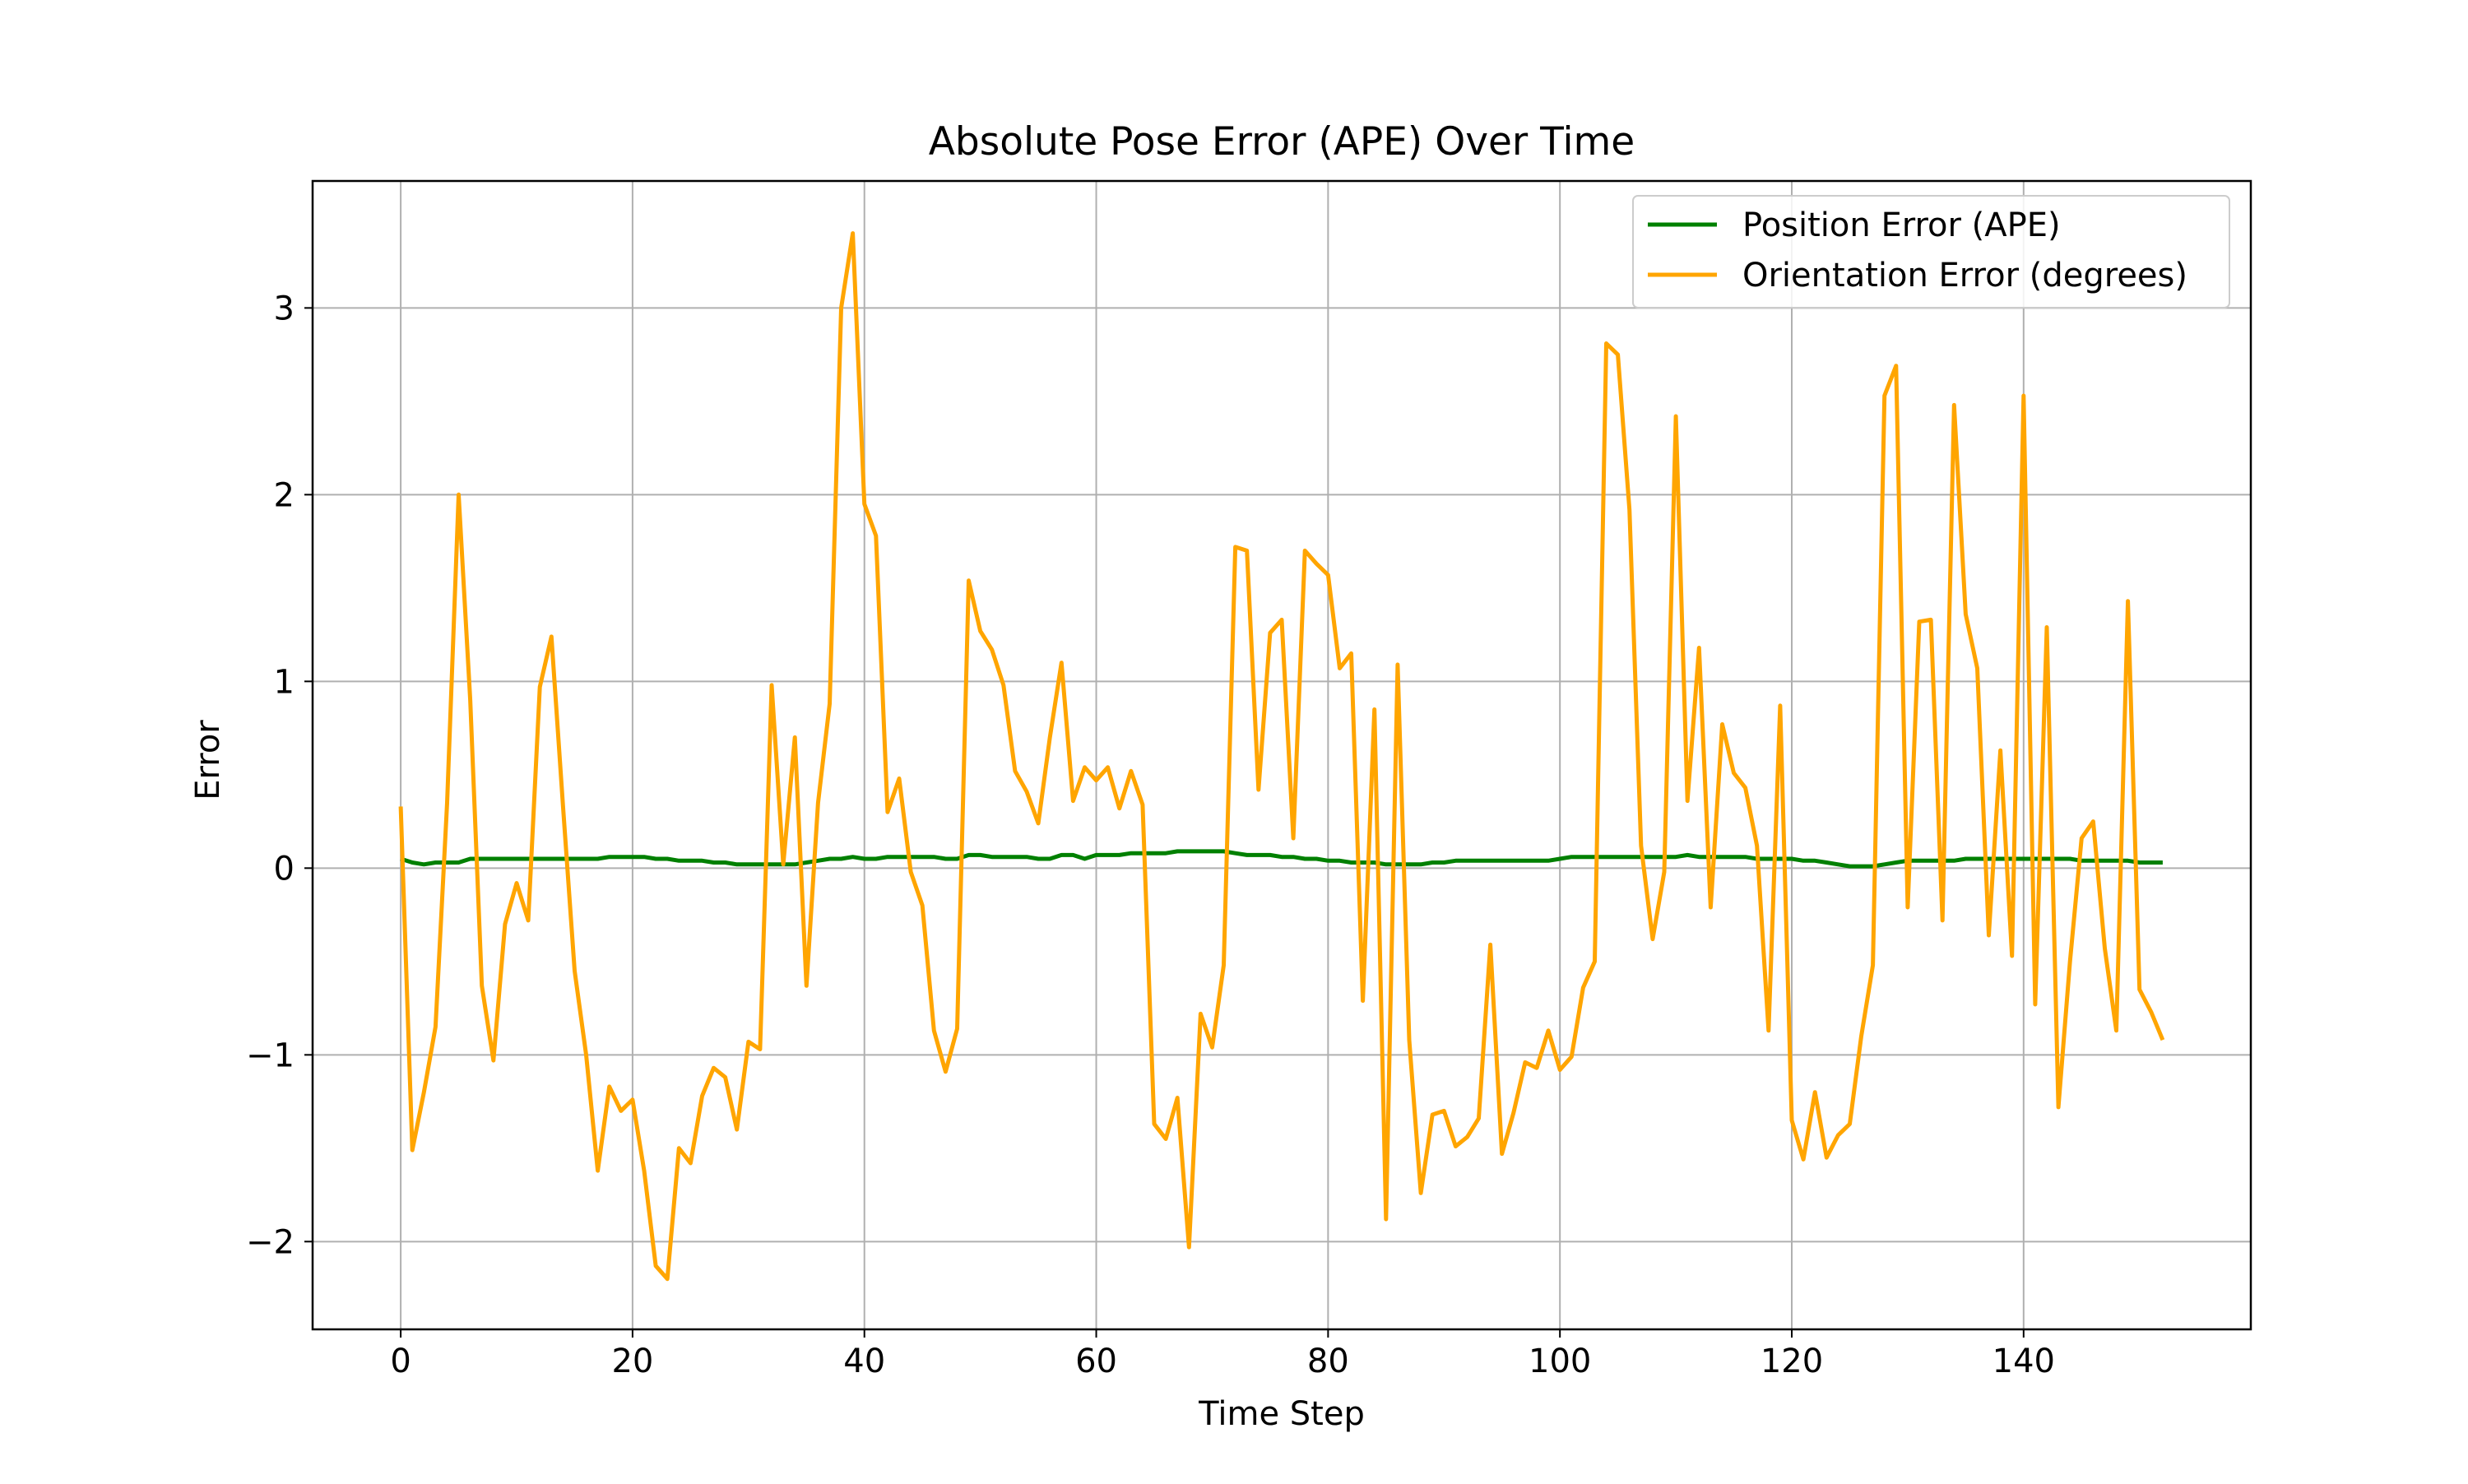 The height and width of the screenshot is (1484, 2468). I want to click on y-tick-label: 2, so click(284, 495).